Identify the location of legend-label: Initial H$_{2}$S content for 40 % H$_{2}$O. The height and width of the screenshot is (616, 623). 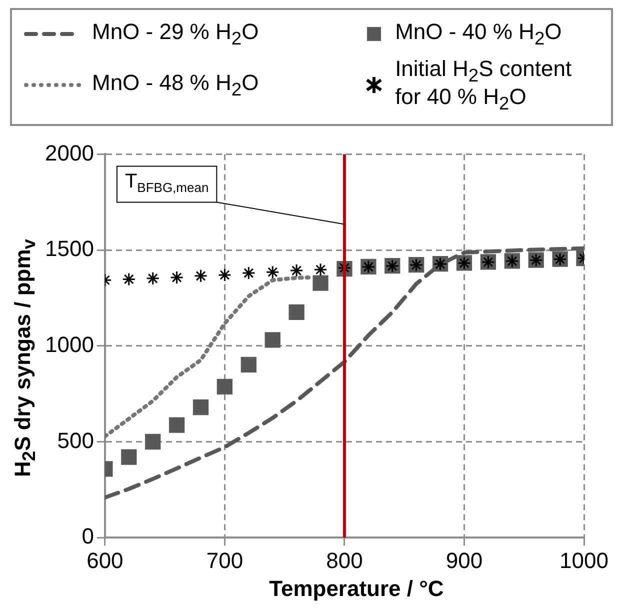
(484, 85).